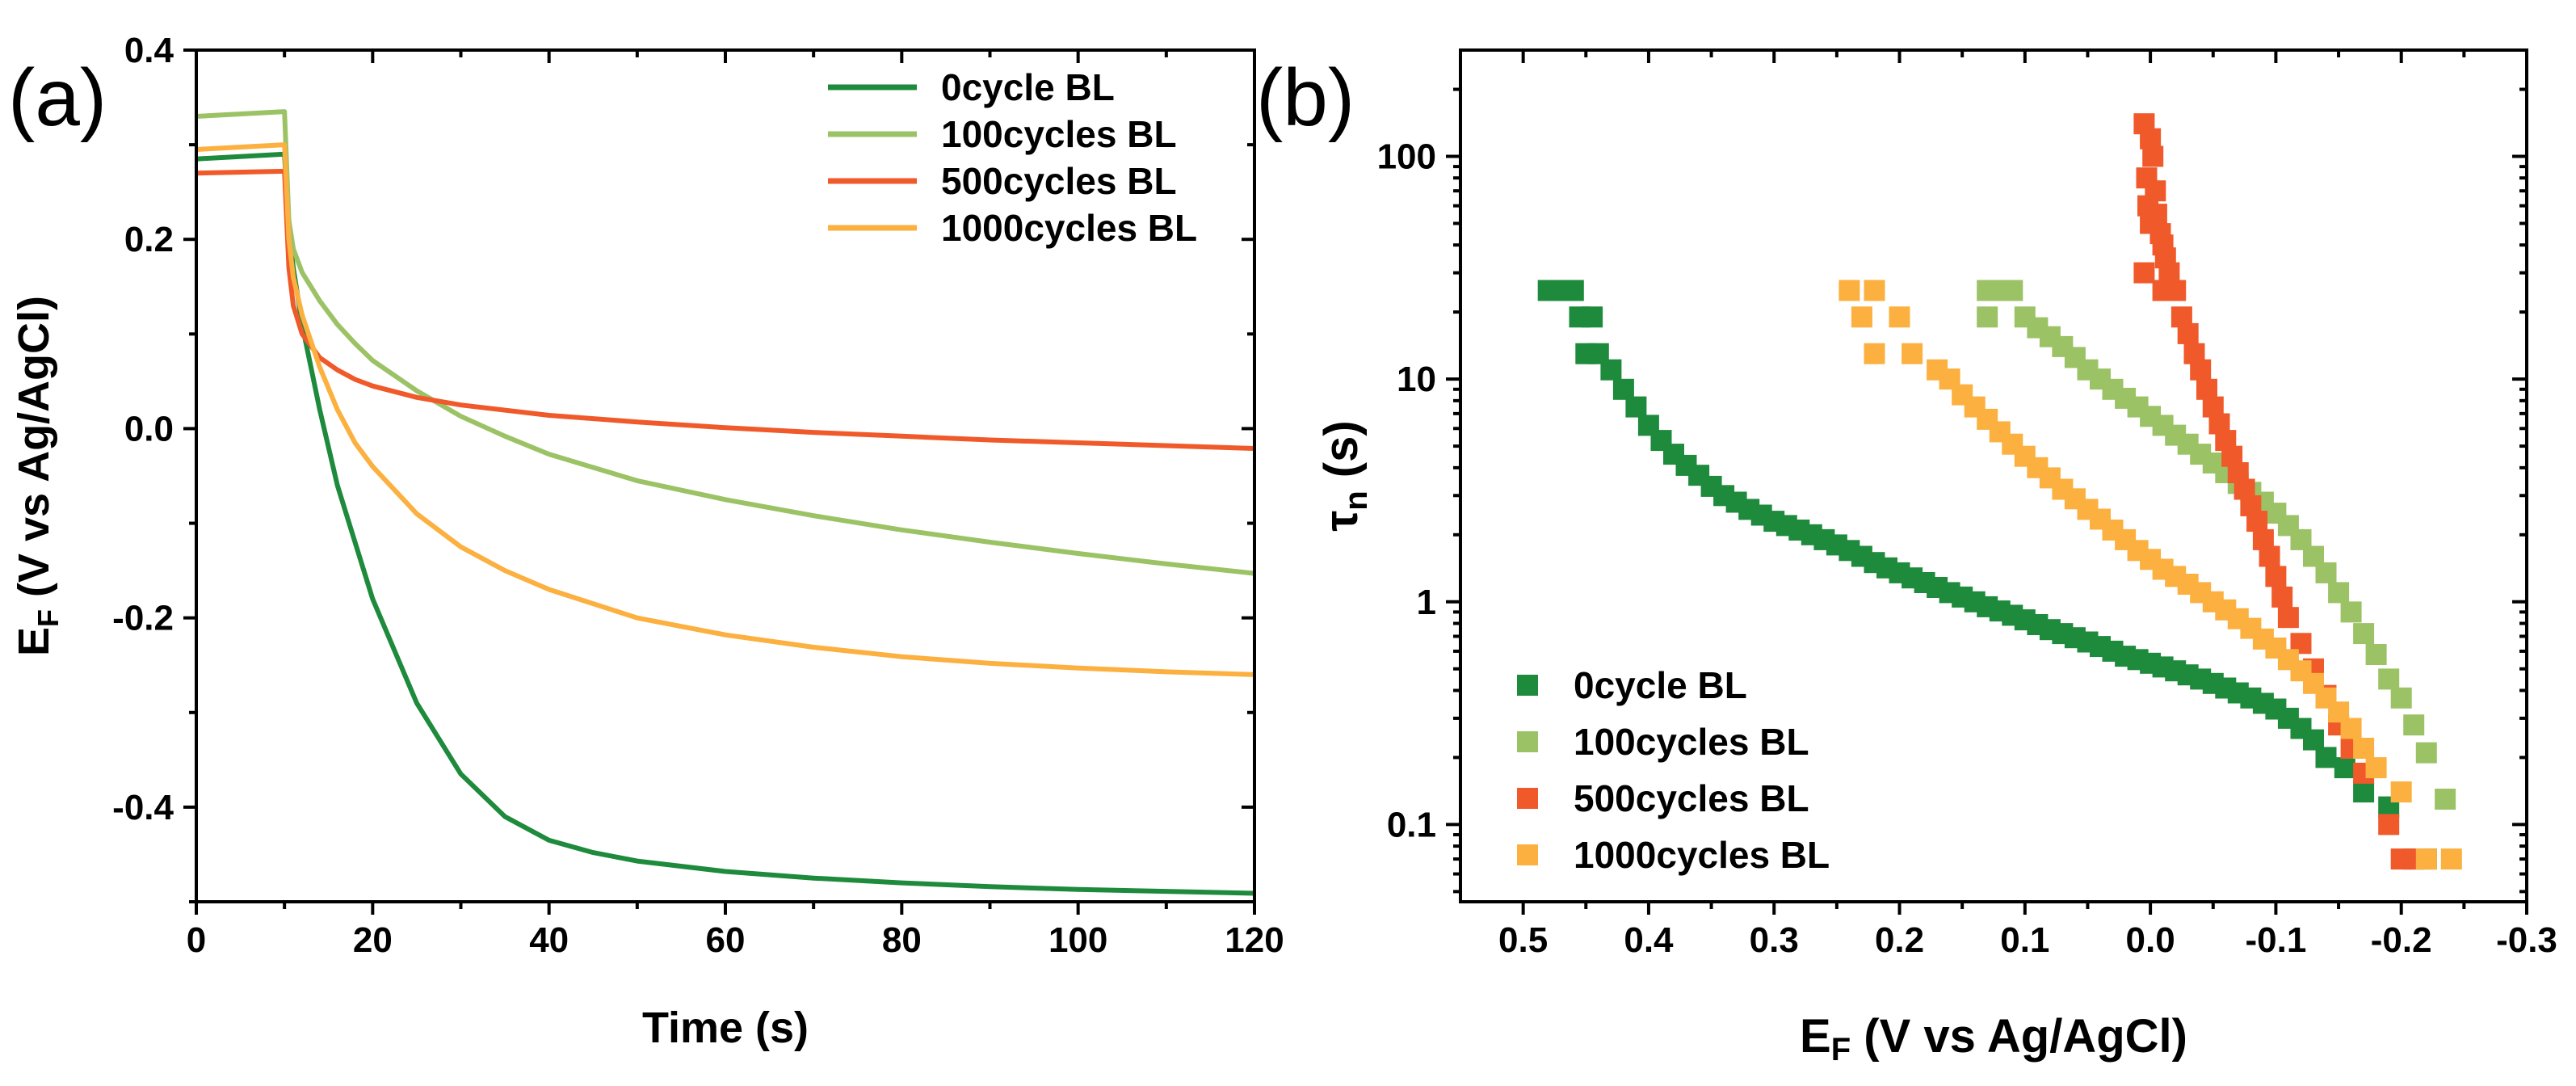 The image size is (2576, 1086). Describe the element at coordinates (149, 428) in the screenshot. I see `y-tick-label-a: 0.0` at that location.